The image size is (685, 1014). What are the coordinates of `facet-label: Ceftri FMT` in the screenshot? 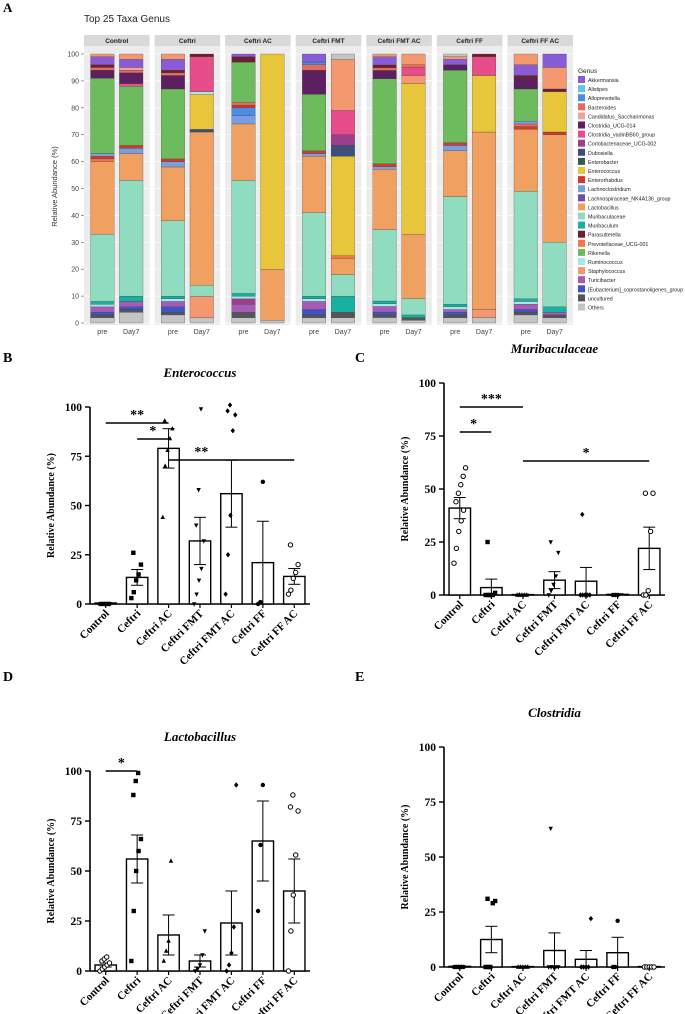 It's located at (328, 41).